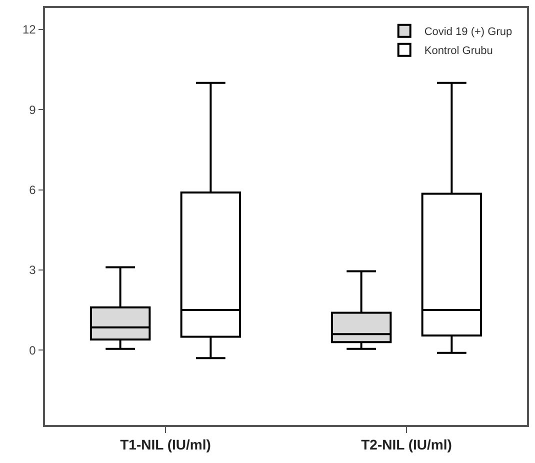 The width and height of the screenshot is (535, 463). What do you see at coordinates (29, 29) in the screenshot?
I see `y-tick-label: 12` at bounding box center [29, 29].